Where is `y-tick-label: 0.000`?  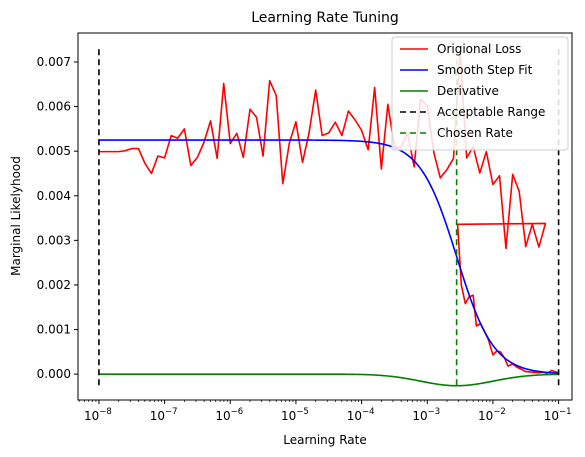 y-tick-label: 0.000 is located at coordinates (54, 374).